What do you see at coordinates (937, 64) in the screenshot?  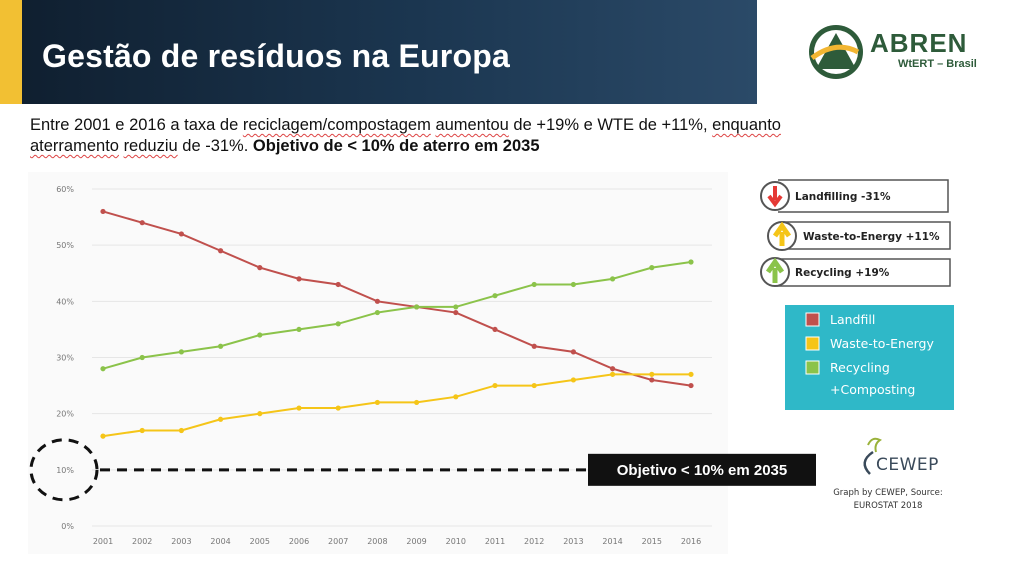 I see `logo-subtitle: WtERT – Brasil` at bounding box center [937, 64].